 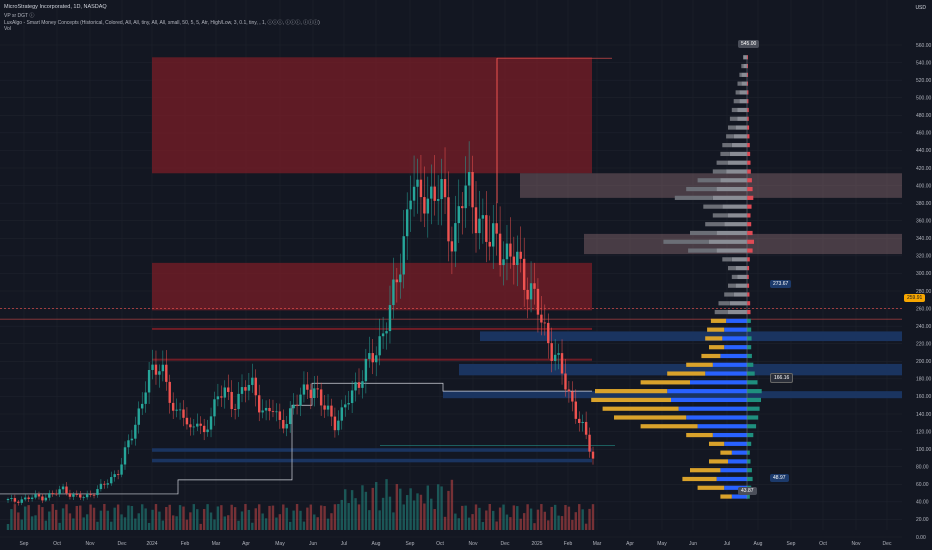 I want to click on y-tick-label: 300.00, so click(x=924, y=274).